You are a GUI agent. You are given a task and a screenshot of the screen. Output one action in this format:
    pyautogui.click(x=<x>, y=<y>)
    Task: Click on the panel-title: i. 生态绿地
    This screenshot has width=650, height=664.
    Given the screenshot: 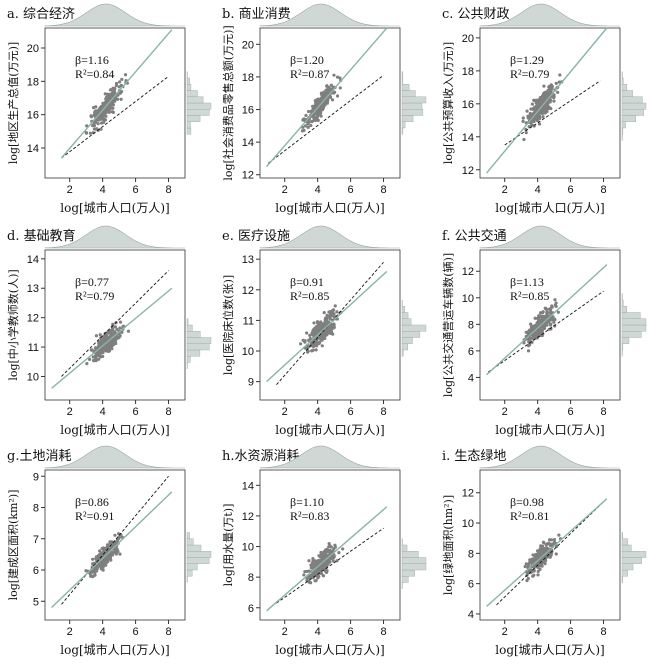 What is the action you would take?
    pyautogui.click(x=474, y=456)
    